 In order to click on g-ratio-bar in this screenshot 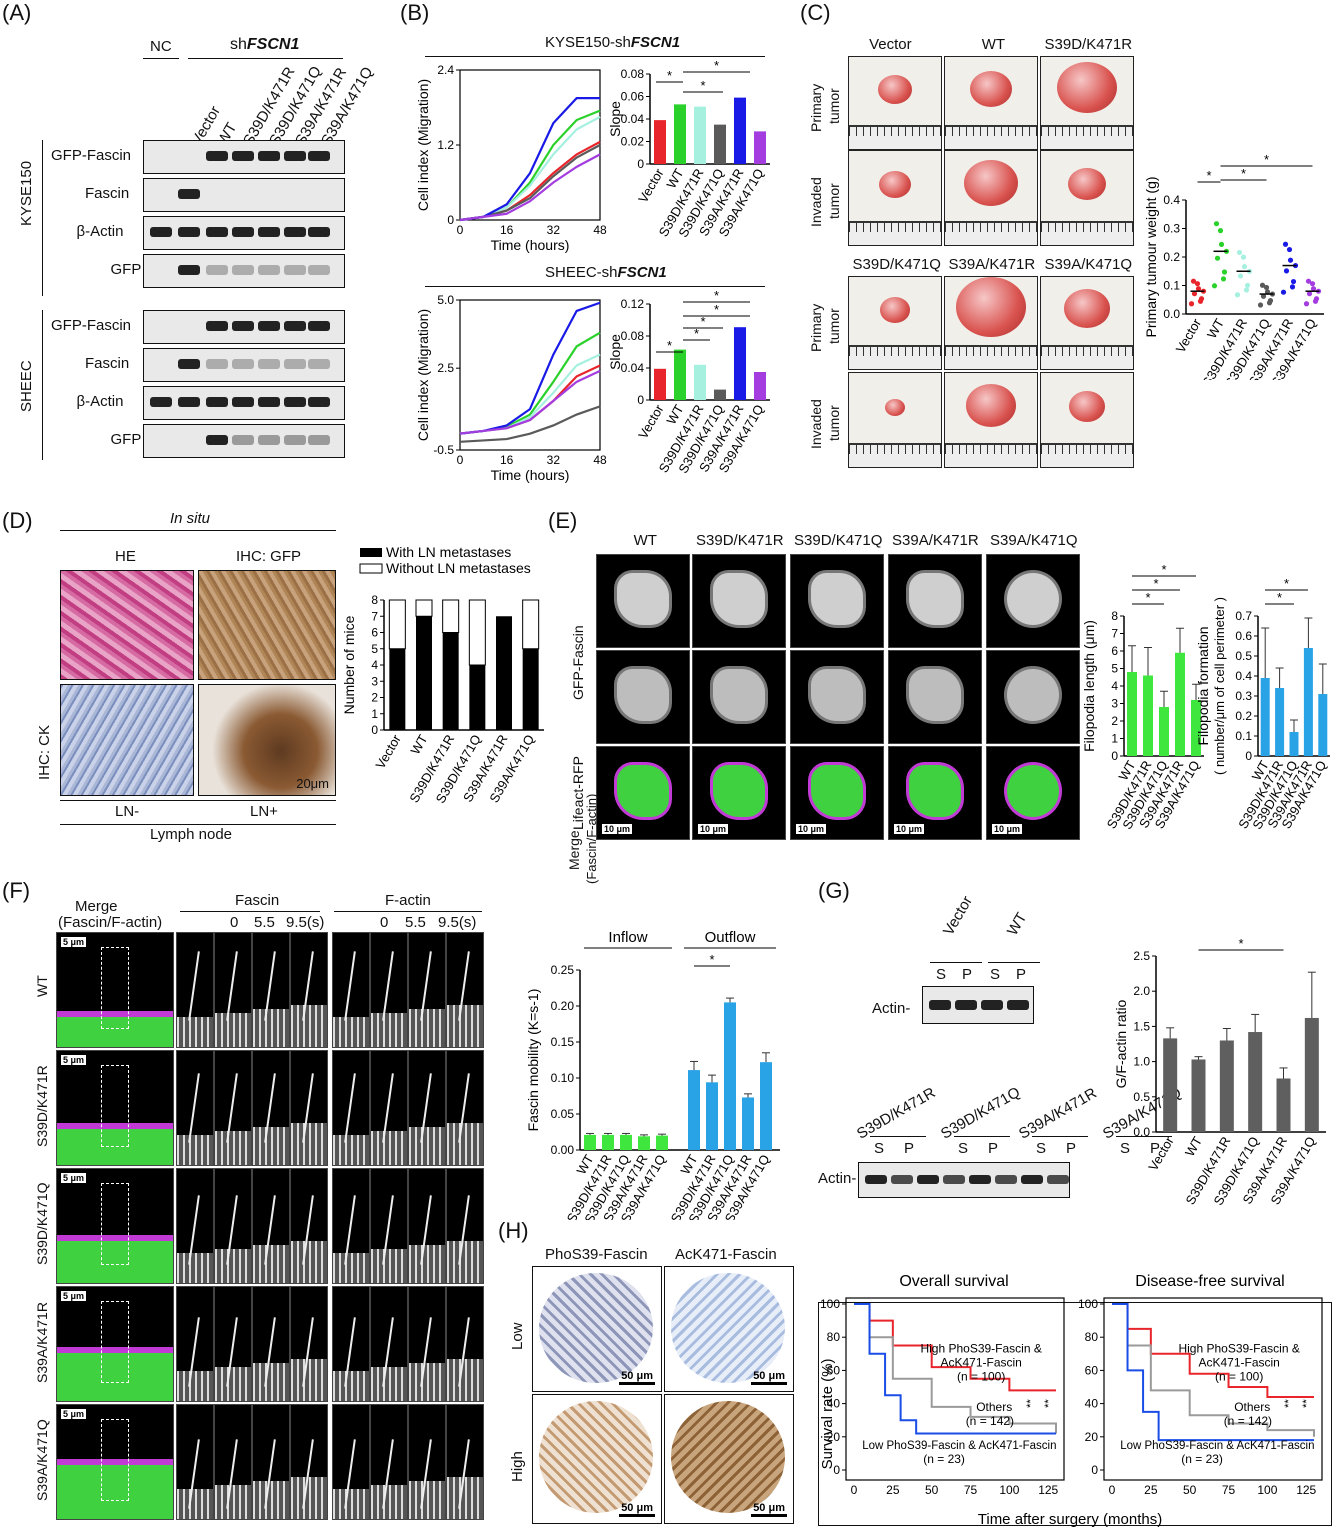, I will do `click(1255, 1082)`.